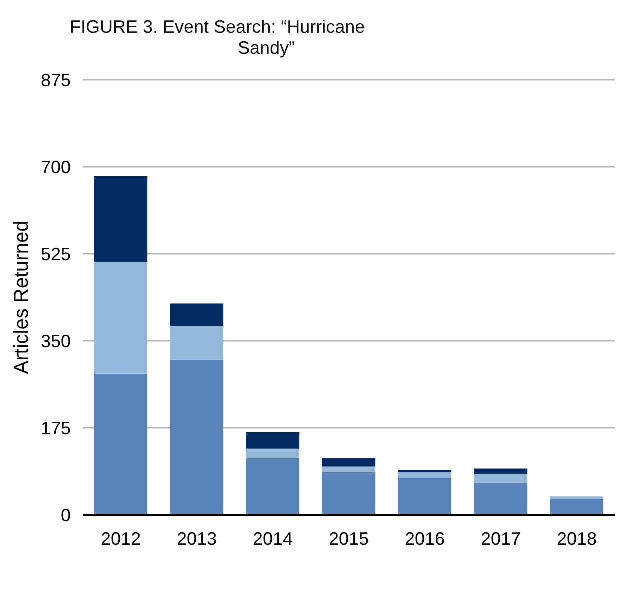  What do you see at coordinates (55, 428) in the screenshot?
I see `y-tick-label: 175` at bounding box center [55, 428].